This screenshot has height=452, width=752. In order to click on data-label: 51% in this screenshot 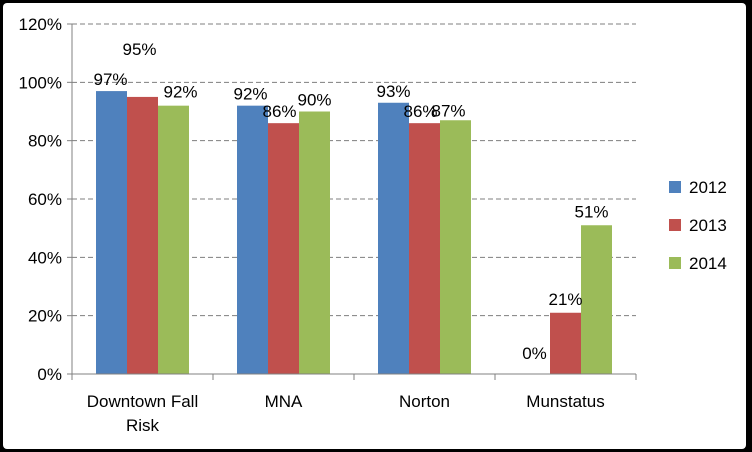, I will do `click(591, 211)`.